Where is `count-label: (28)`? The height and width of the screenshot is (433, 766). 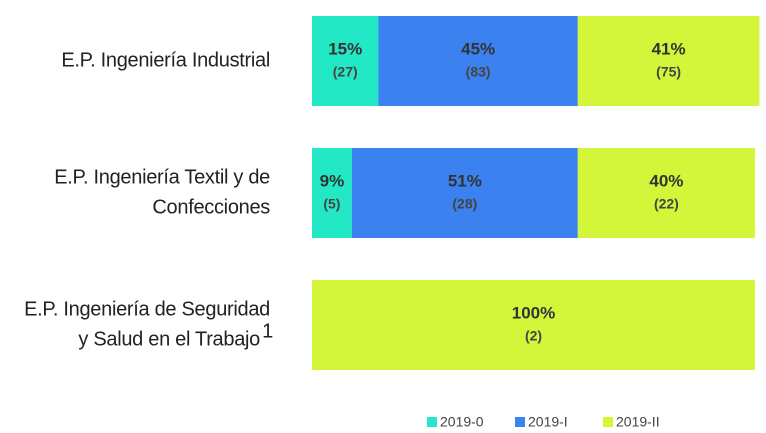 count-label: (28) is located at coordinates (464, 204).